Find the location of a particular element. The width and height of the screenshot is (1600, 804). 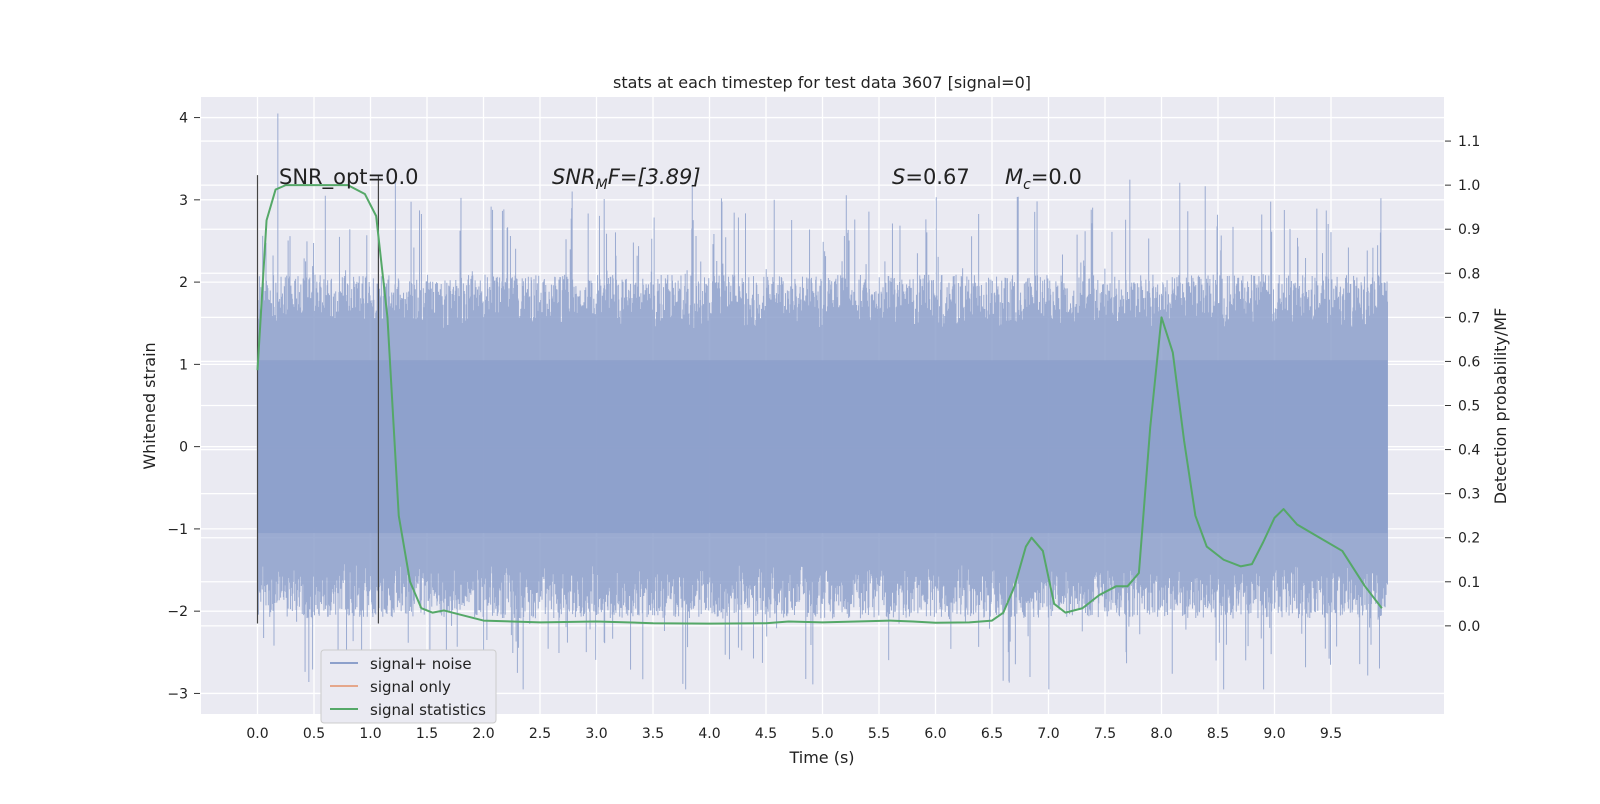

annotation-snr-opt: SNR_opt=0.0 is located at coordinates (349, 177).